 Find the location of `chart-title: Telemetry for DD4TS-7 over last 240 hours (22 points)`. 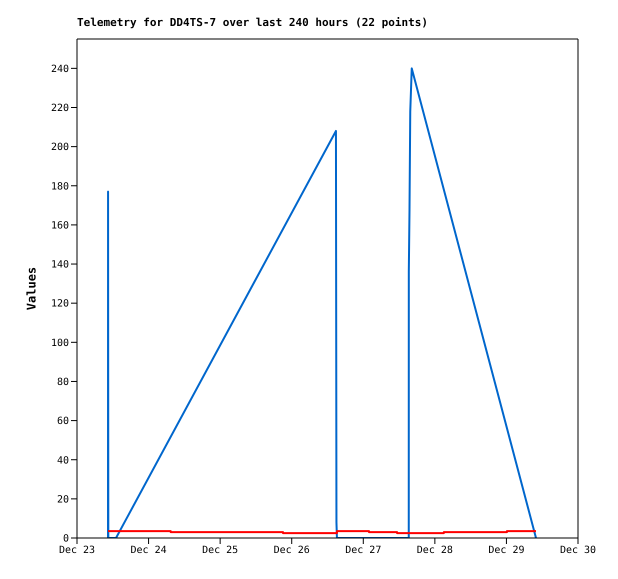

chart-title: Telemetry for DD4TS-7 over last 240 hours (22 points) is located at coordinates (252, 23).